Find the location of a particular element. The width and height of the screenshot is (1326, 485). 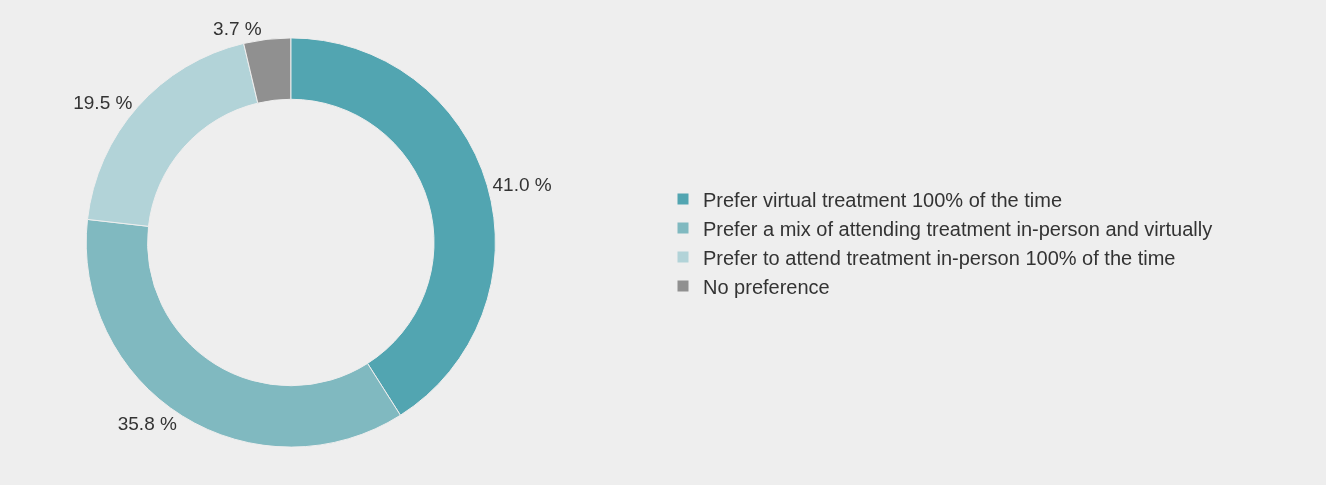

legend-label: Prefer a mix of attending treatment in-person and virtually is located at coordinates (958, 228).